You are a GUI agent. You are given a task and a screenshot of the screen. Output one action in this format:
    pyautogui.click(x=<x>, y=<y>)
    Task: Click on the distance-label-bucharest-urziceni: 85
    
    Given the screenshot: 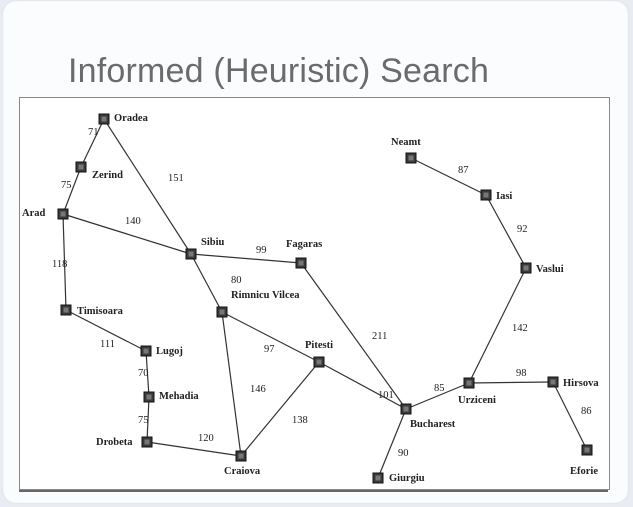 What is the action you would take?
    pyautogui.click(x=439, y=388)
    